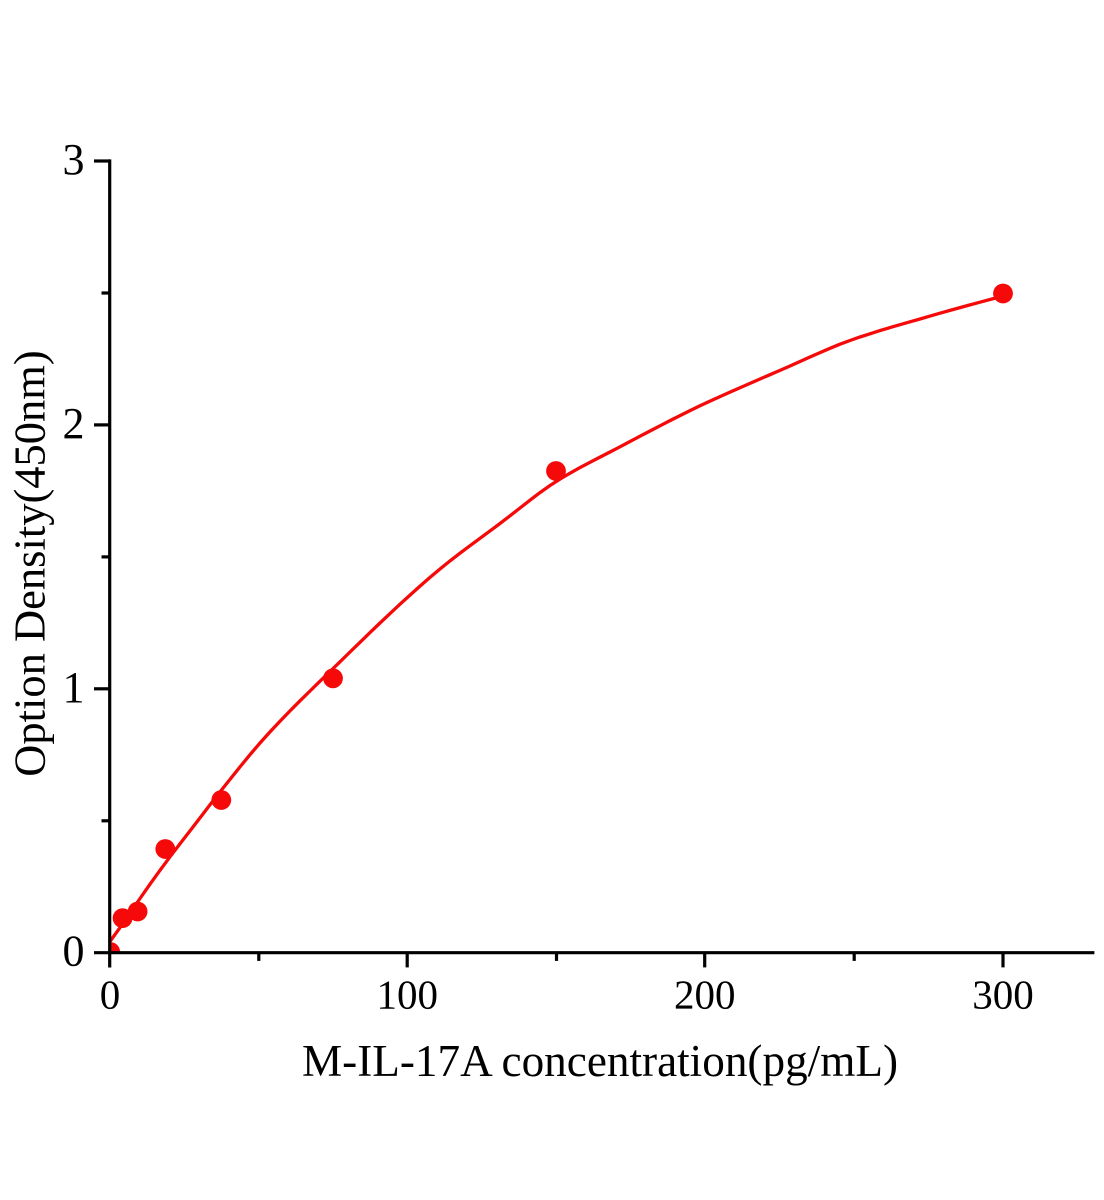 This screenshot has height=1200, width=1104. What do you see at coordinates (1003, 994) in the screenshot?
I see `svg-text: 300` at bounding box center [1003, 994].